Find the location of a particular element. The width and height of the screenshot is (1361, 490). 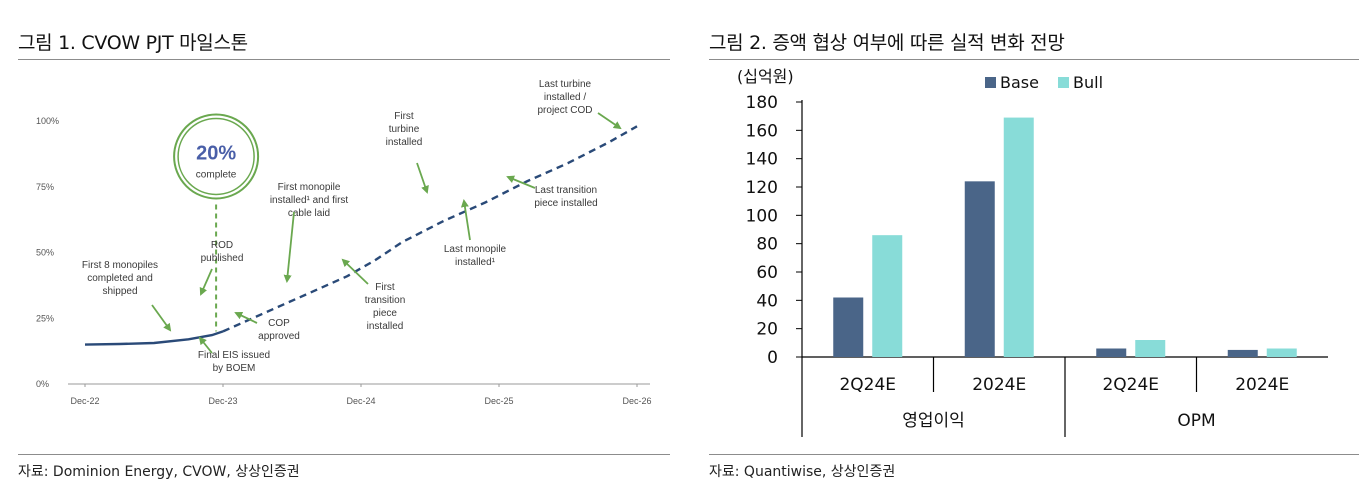

y-tick-label: 120 is located at coordinates (762, 188).